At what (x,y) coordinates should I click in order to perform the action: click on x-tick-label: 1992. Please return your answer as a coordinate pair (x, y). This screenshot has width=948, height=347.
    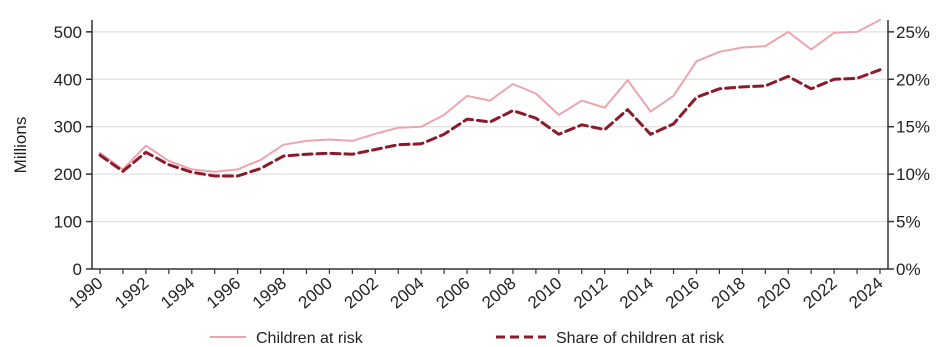
    Looking at the image, I should click on (131, 293).